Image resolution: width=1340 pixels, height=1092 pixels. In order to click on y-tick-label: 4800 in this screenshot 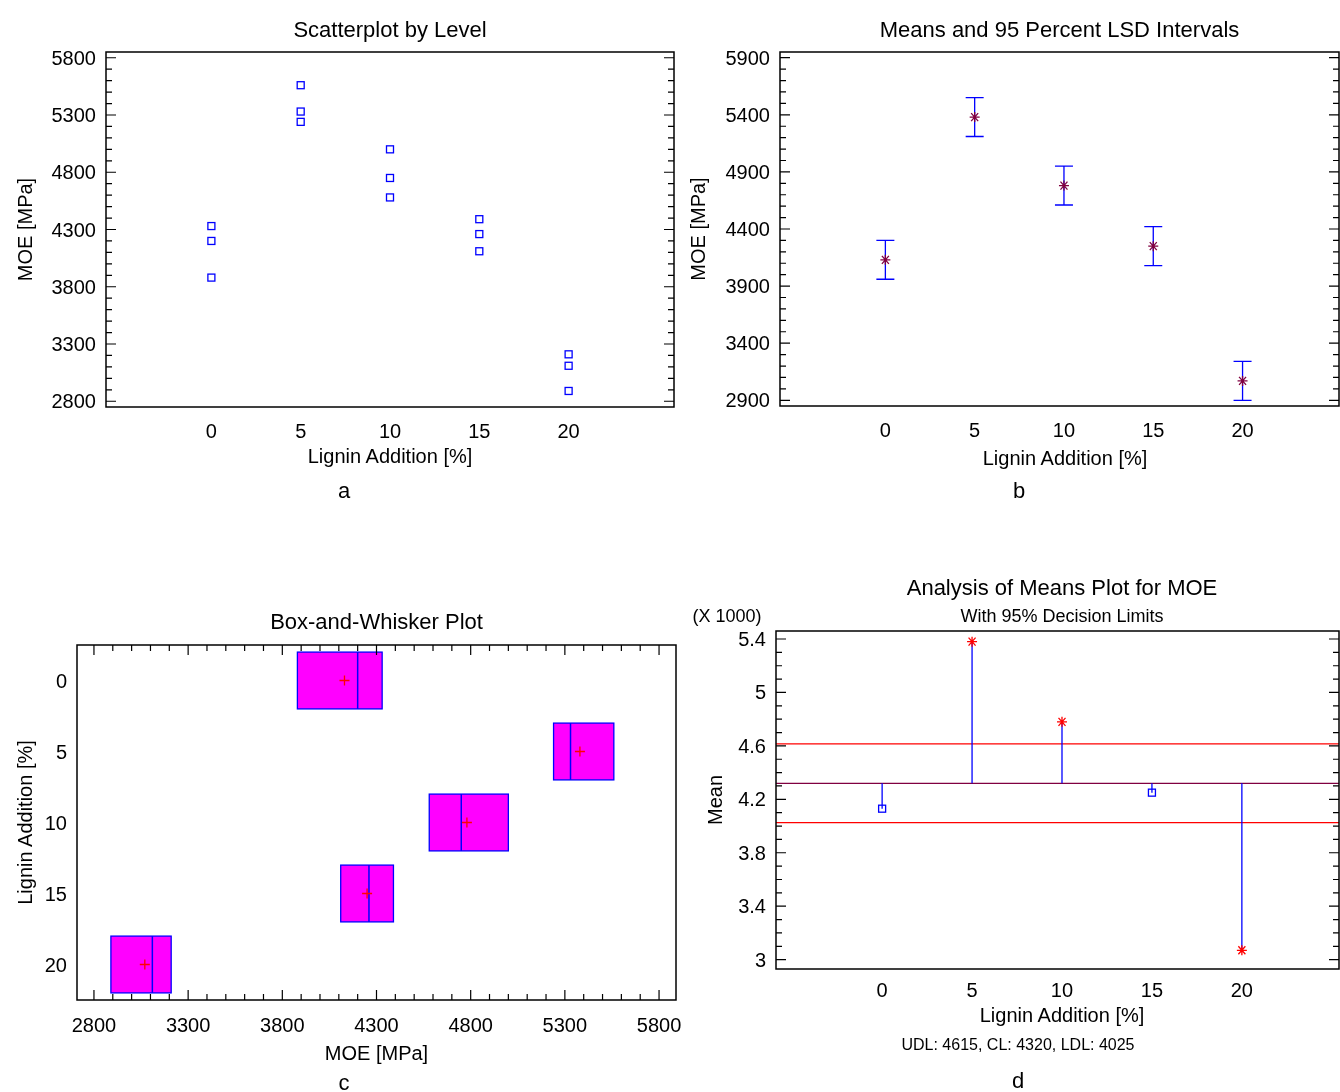, I will do `click(73, 172)`.